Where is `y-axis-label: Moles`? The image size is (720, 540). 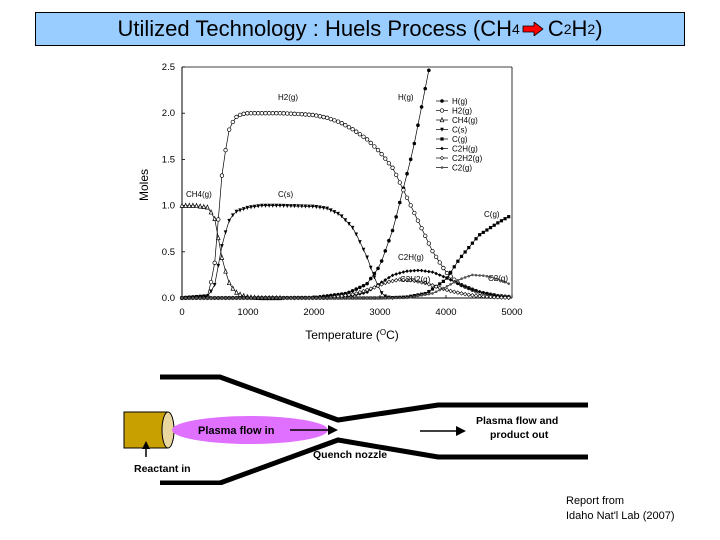 y-axis-label: Moles is located at coordinates (144, 185).